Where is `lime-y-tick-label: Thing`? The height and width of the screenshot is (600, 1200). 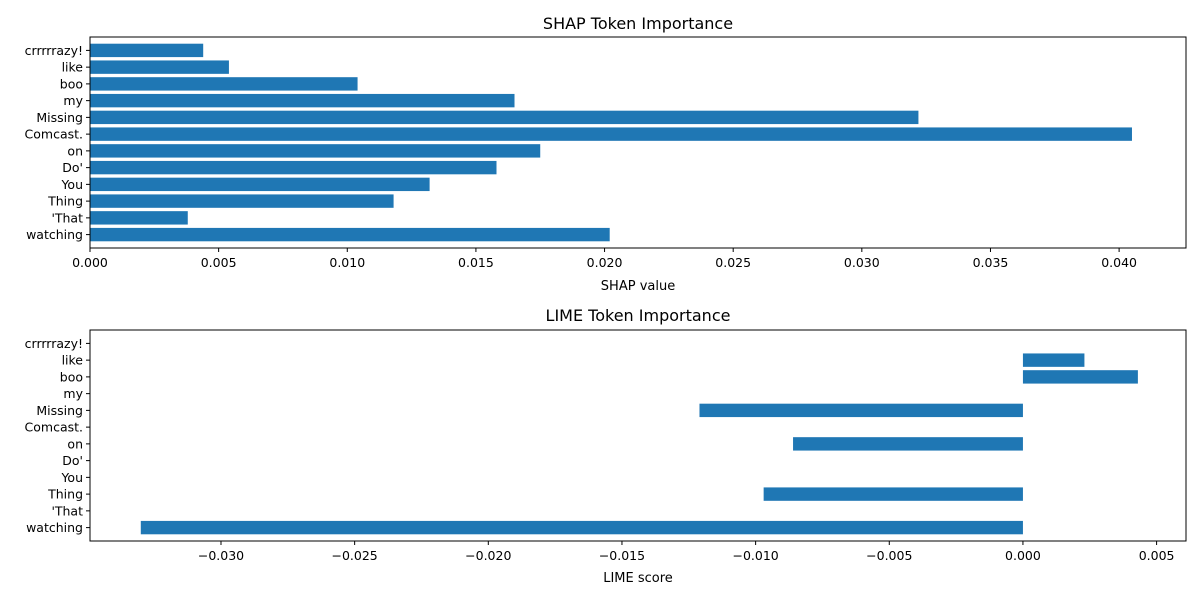 lime-y-tick-label: Thing is located at coordinates (65, 494).